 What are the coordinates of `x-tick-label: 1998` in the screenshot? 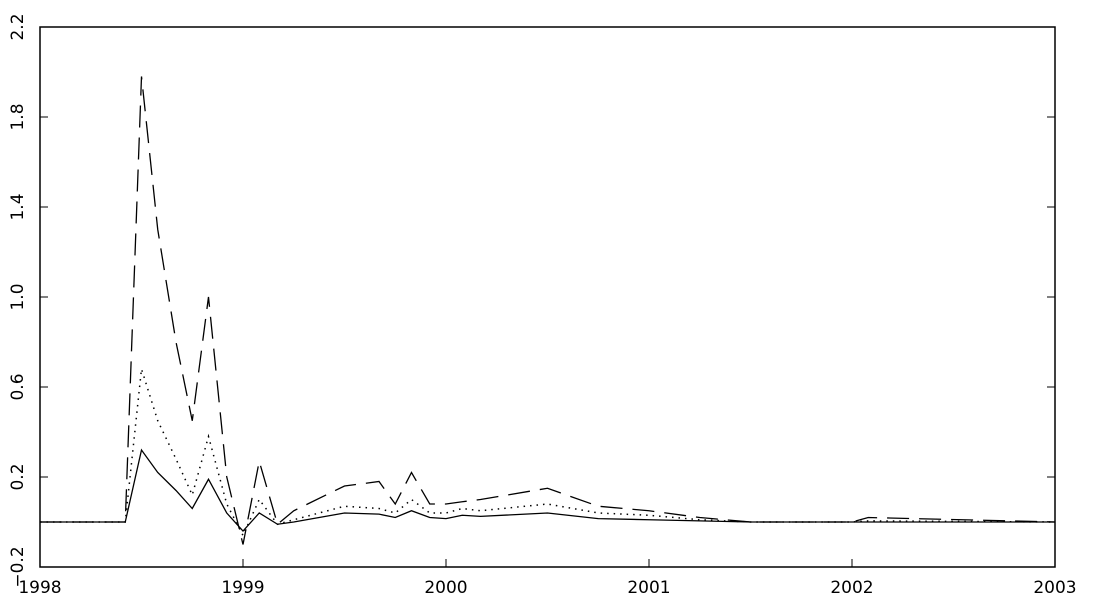 It's located at (39, 588).